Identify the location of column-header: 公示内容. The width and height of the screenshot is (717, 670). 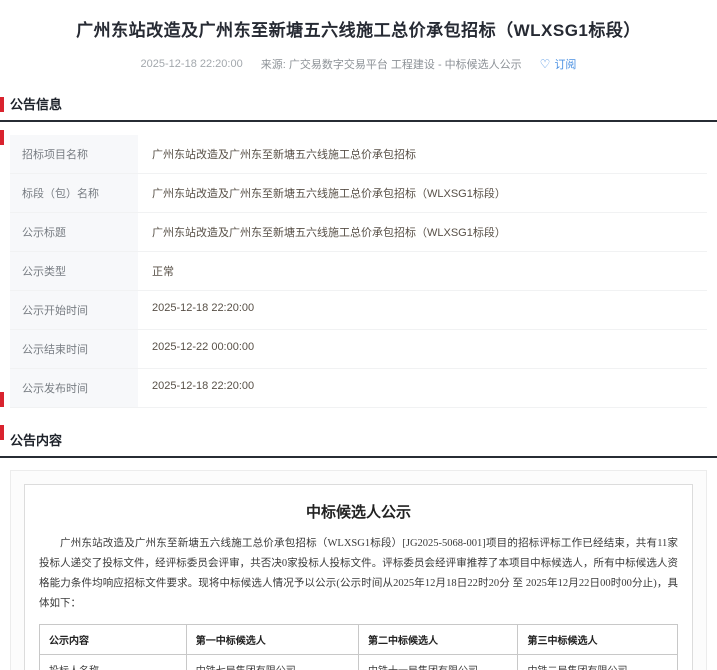
(113, 639).